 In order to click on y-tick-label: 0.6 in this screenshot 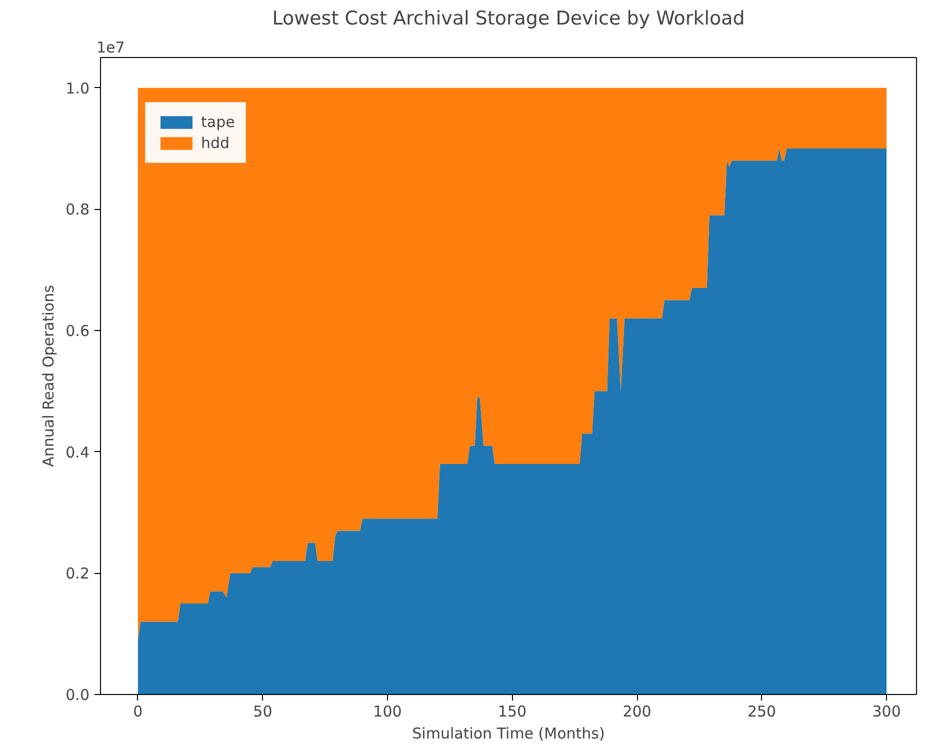, I will do `click(78, 331)`.